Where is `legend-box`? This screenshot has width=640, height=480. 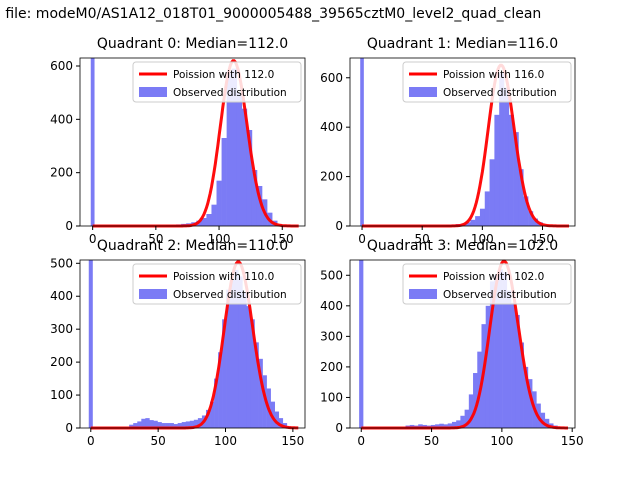 legend-box is located at coordinates (487, 82).